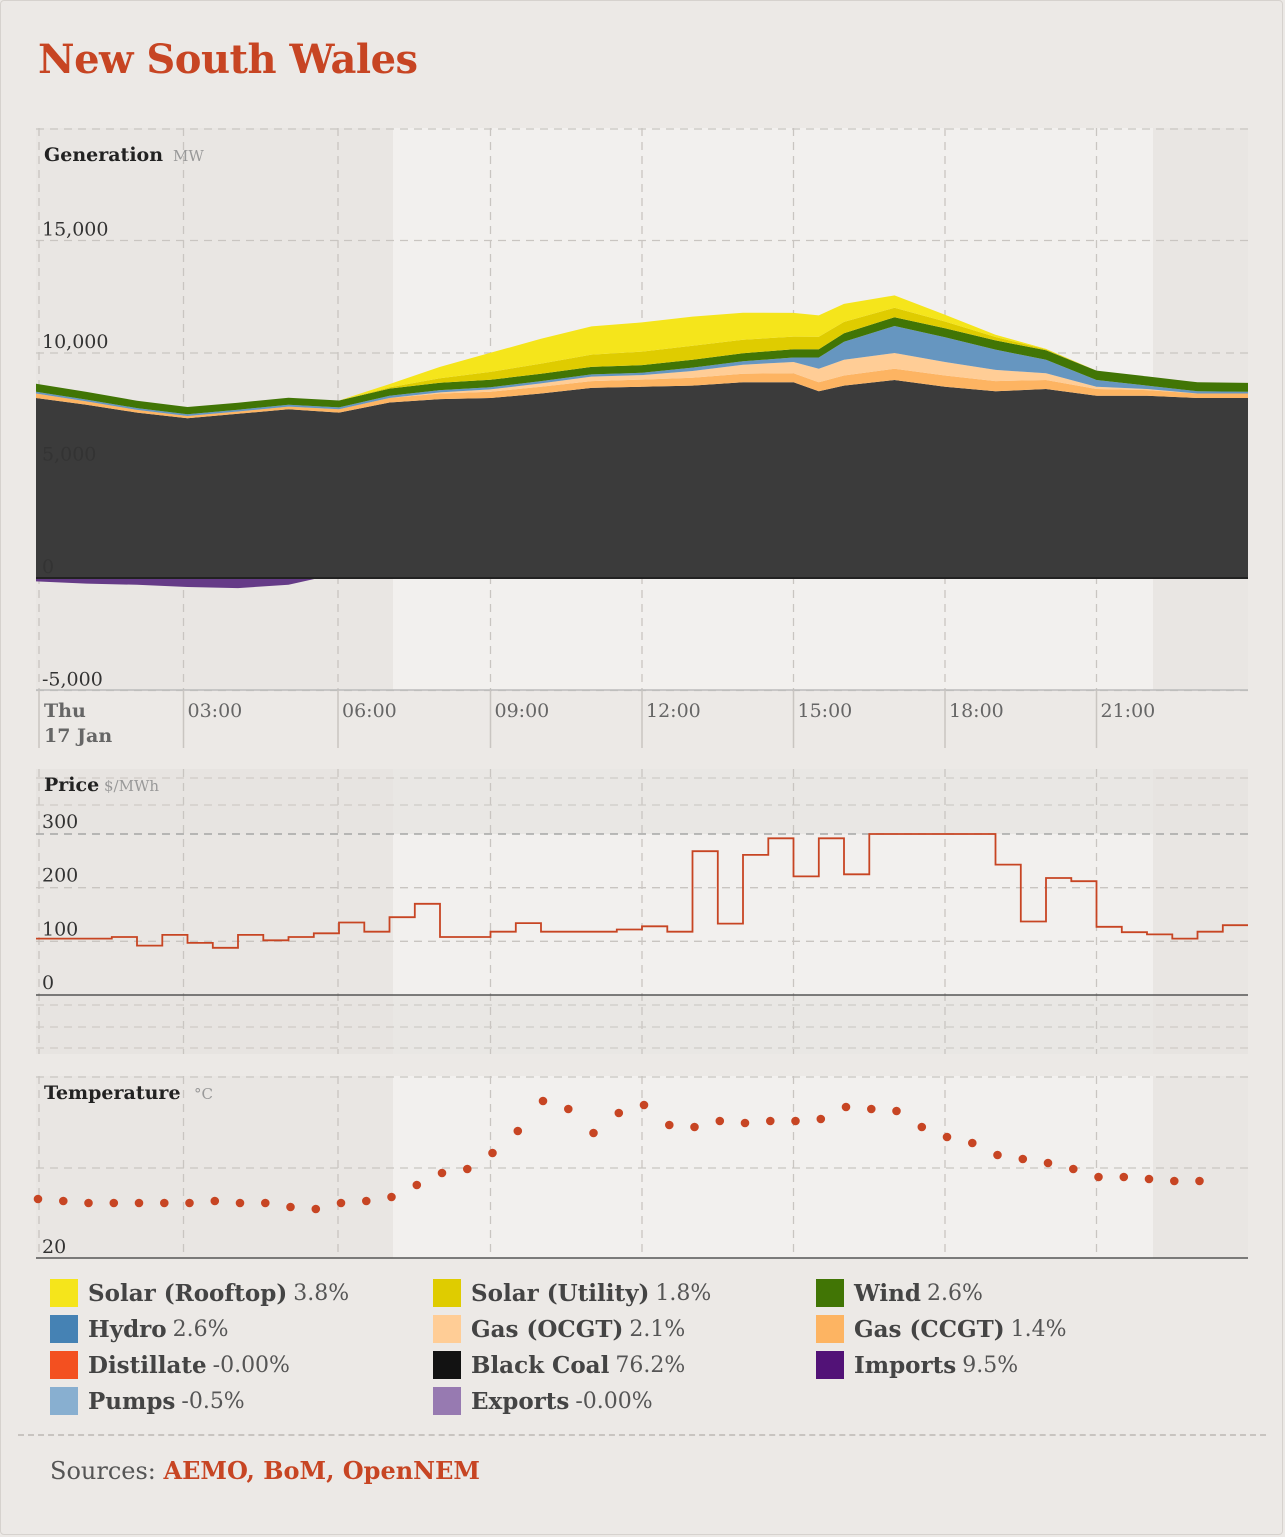  What do you see at coordinates (60, 822) in the screenshot?
I see `price-y-tick: 300` at bounding box center [60, 822].